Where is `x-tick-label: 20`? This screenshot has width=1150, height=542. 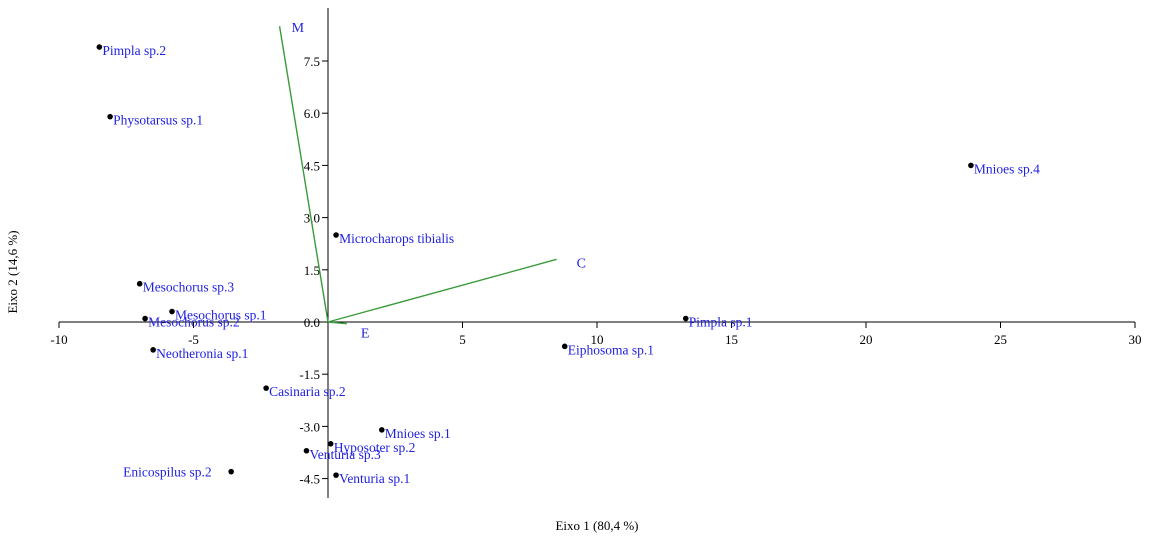 x-tick-label: 20 is located at coordinates (866, 339).